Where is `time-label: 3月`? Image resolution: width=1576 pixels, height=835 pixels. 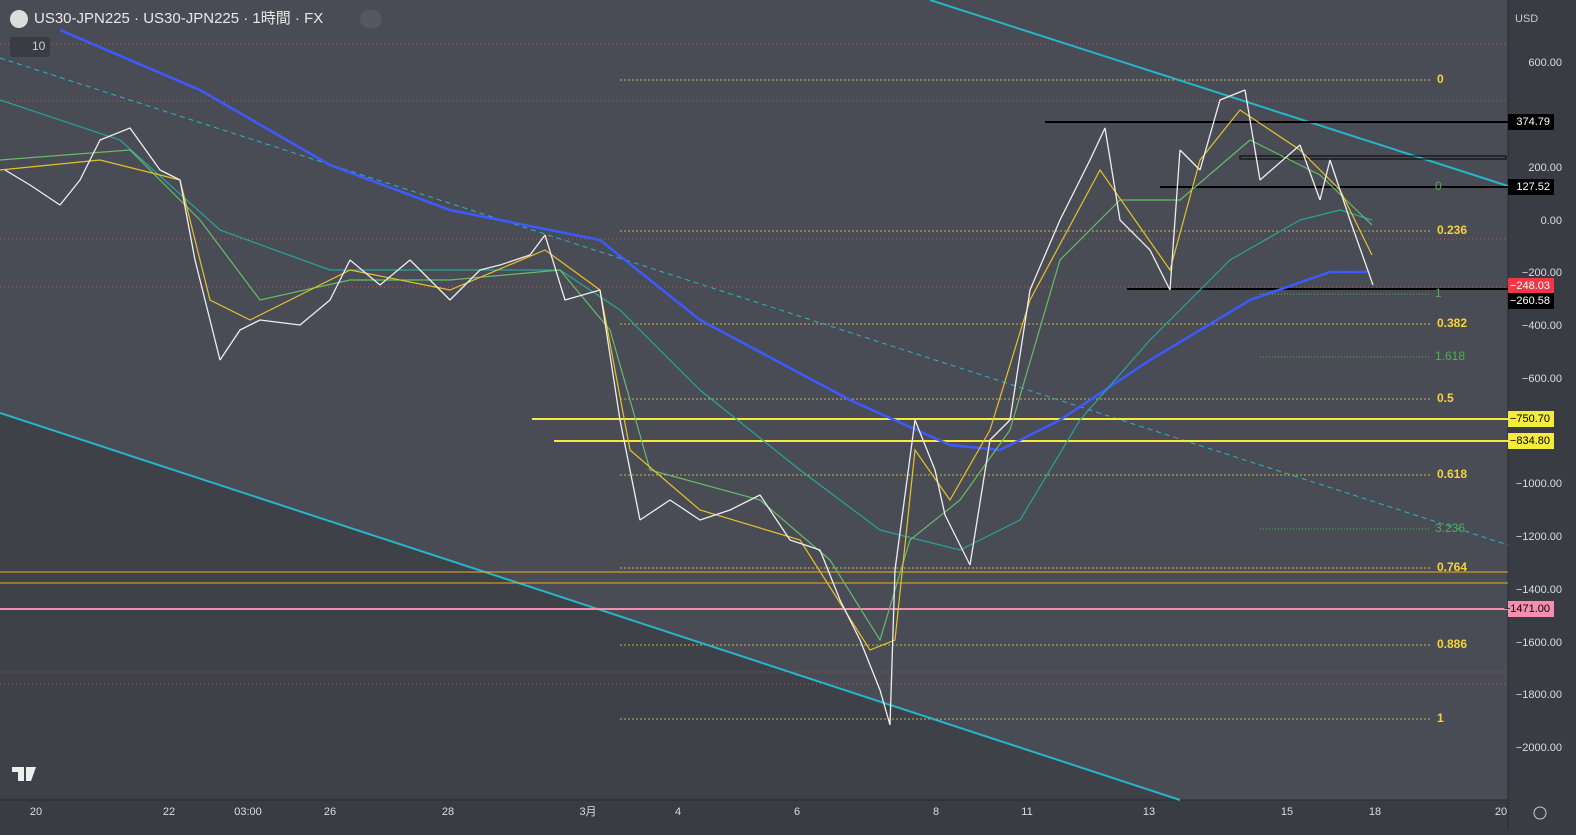
time-label: 3月 is located at coordinates (587, 812).